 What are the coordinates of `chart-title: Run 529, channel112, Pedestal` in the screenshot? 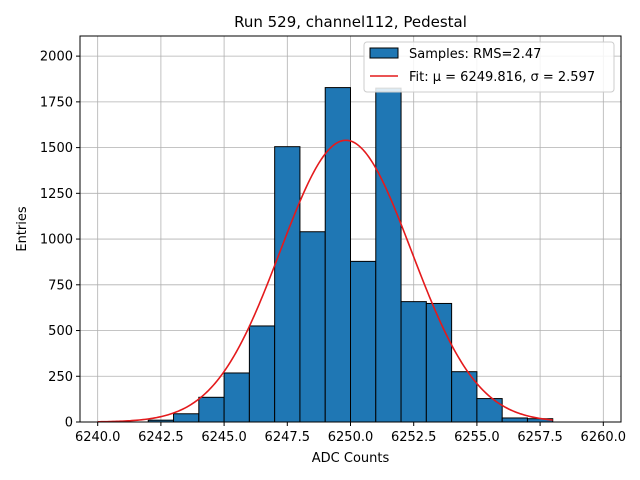 It's located at (350, 22).